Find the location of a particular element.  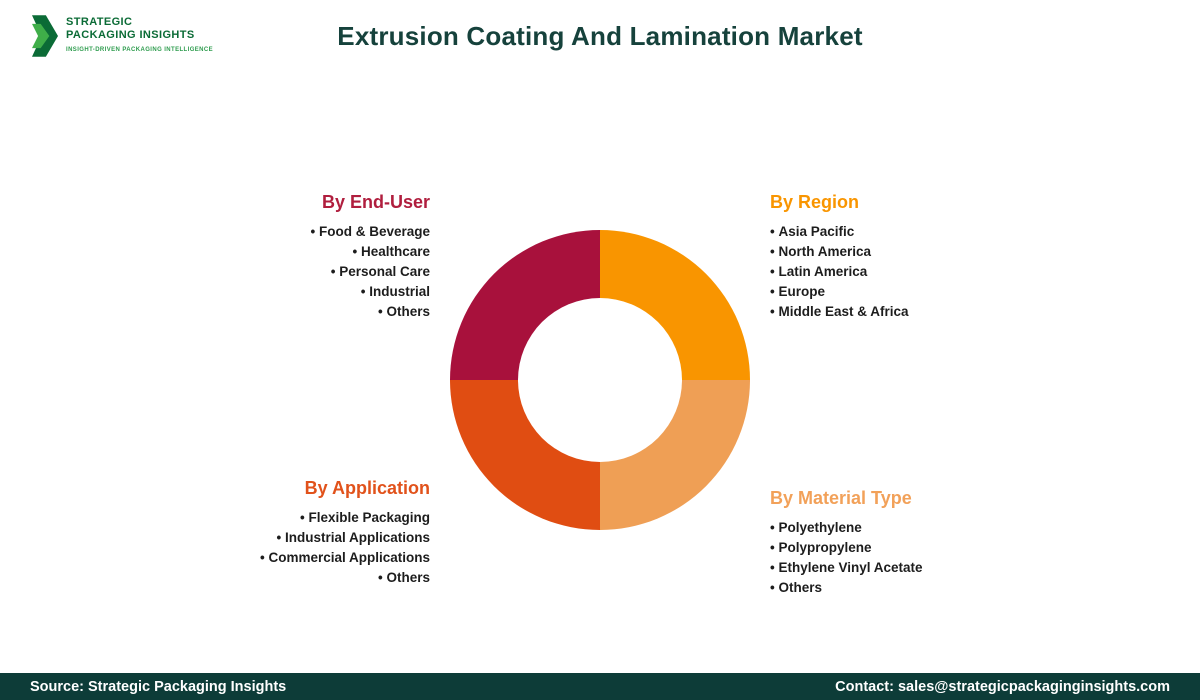

list-item: Commercial Applications is located at coordinates (345, 558).